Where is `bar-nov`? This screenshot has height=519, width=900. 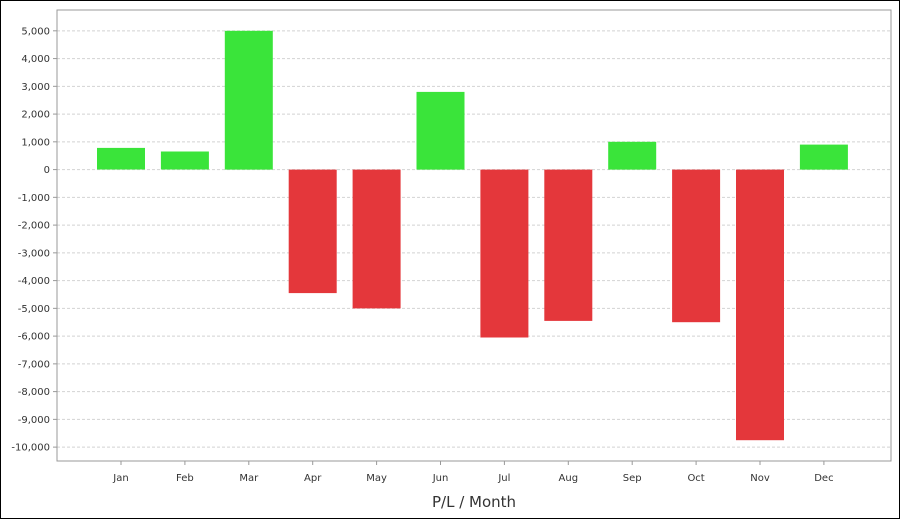 bar-nov is located at coordinates (760, 305).